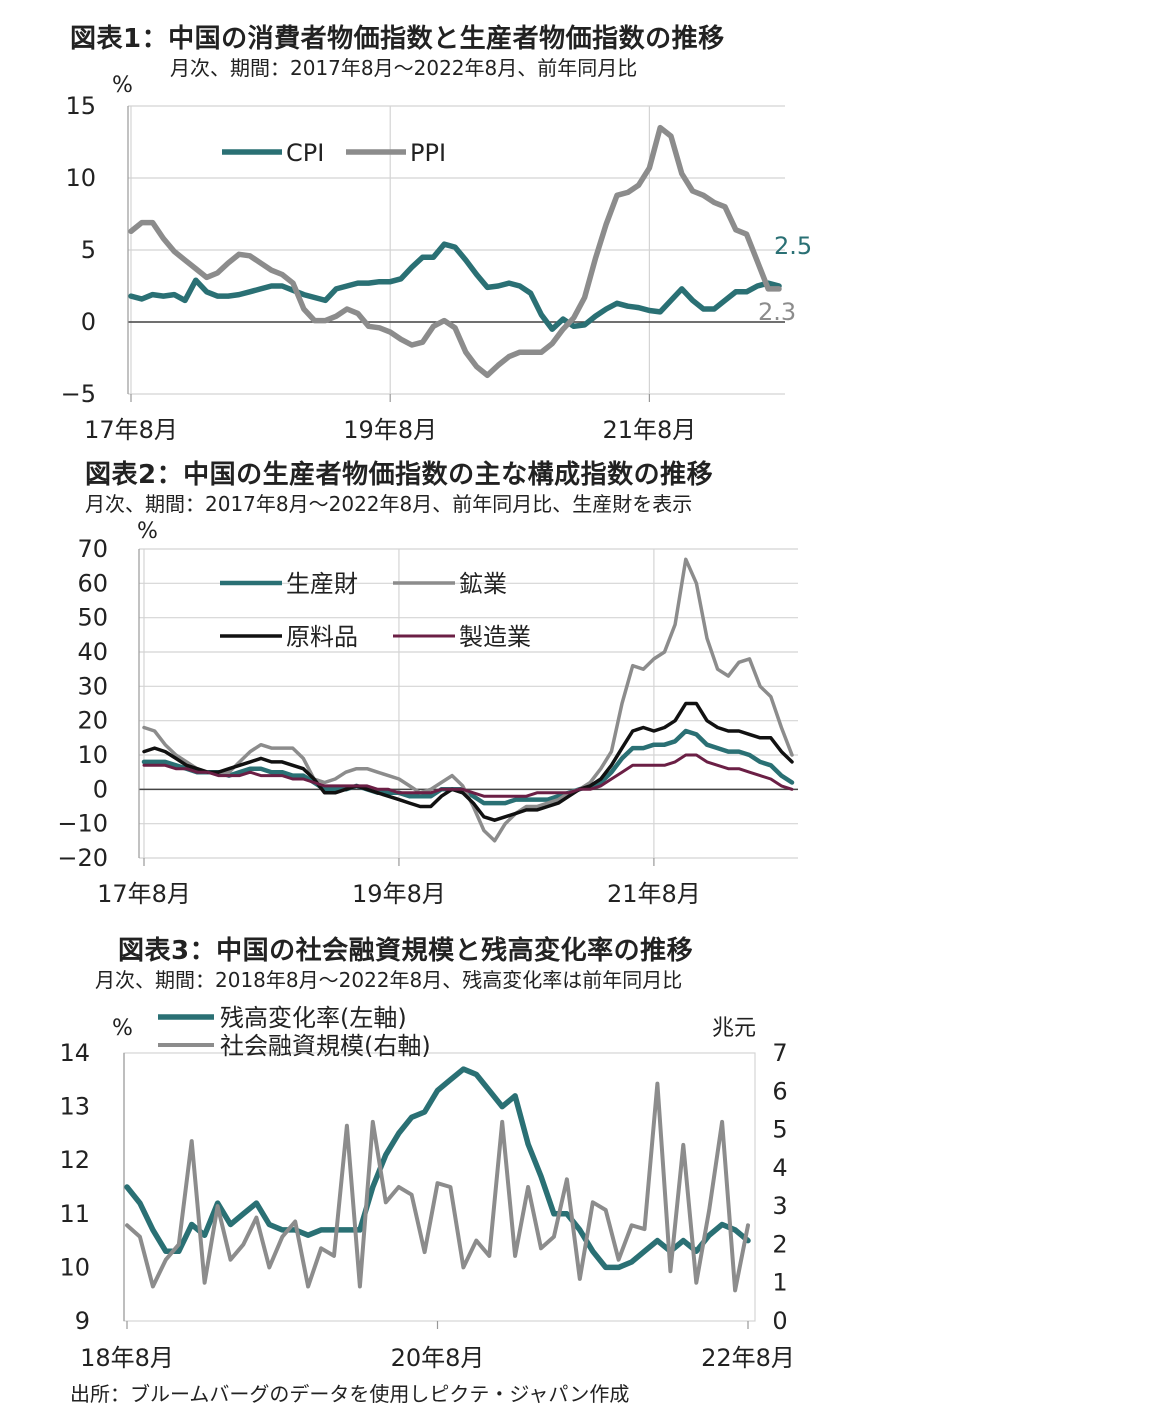  What do you see at coordinates (322, 637) in the screenshot?
I see `chart2-legend-label-3: 原料品` at bounding box center [322, 637].